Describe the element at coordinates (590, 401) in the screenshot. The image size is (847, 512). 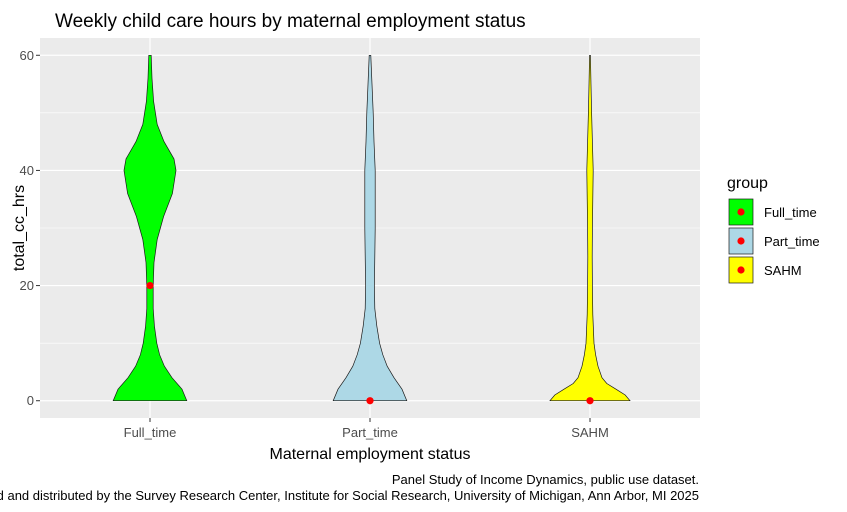
I see `median-point-SAHM` at that location.